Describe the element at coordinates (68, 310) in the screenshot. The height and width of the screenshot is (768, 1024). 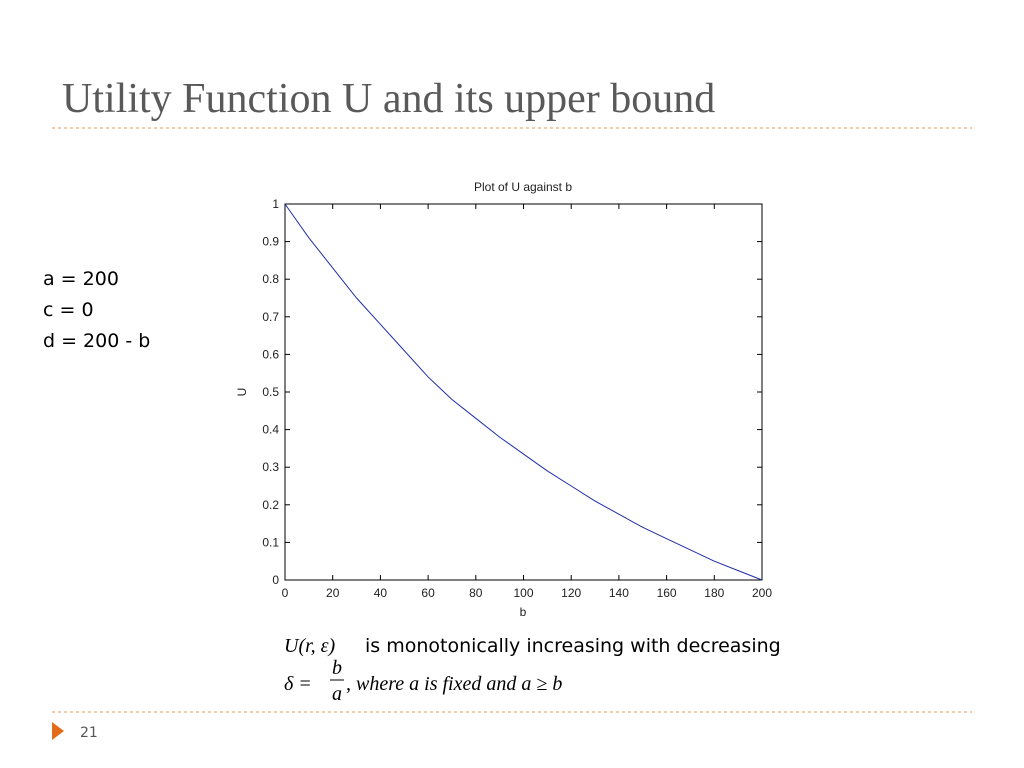
I see `param: c = 0` at that location.